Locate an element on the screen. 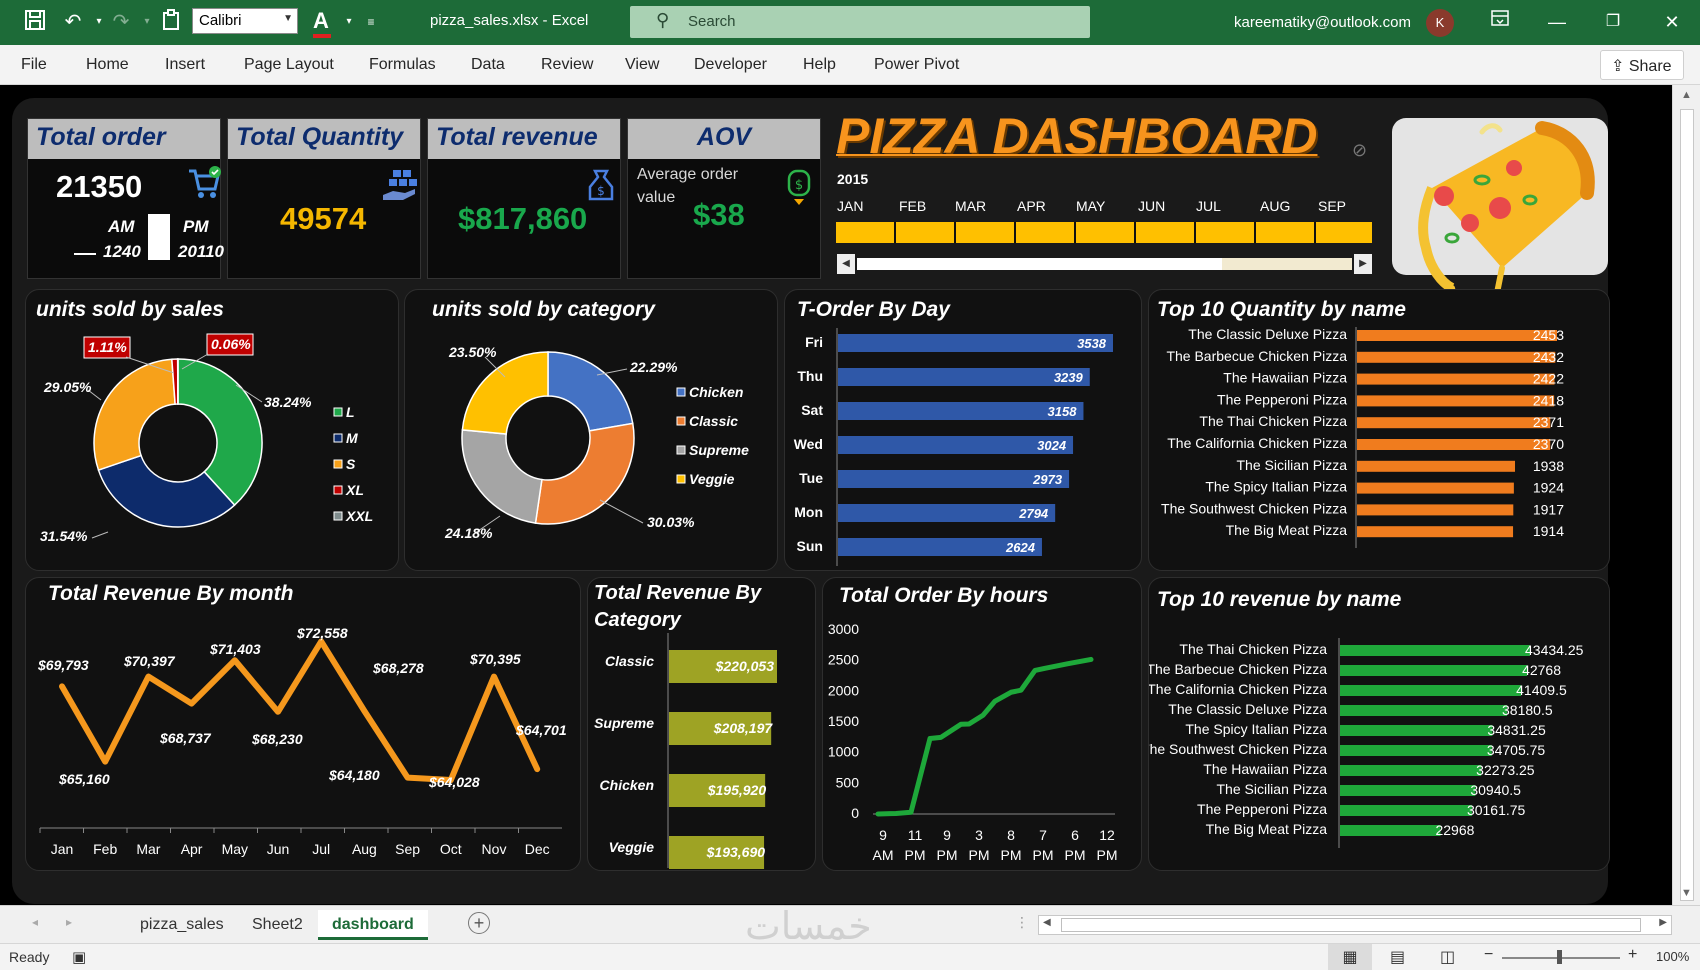  add-sheet-icon: + is located at coordinates (479, 923).